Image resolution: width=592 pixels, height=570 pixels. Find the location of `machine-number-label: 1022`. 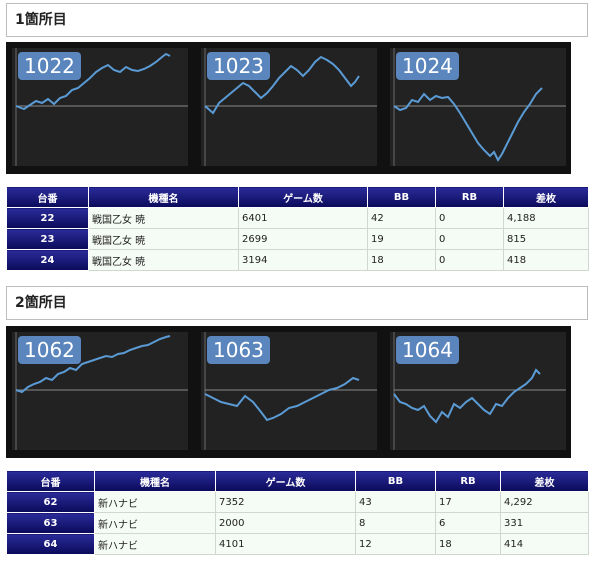

machine-number-label: 1022 is located at coordinates (49, 66).